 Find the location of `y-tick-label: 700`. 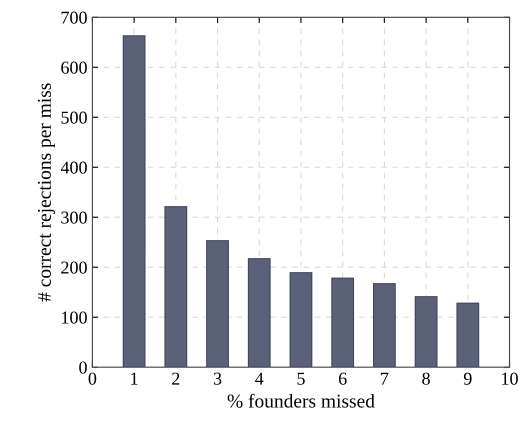

y-tick-label: 700 is located at coordinates (74, 18).